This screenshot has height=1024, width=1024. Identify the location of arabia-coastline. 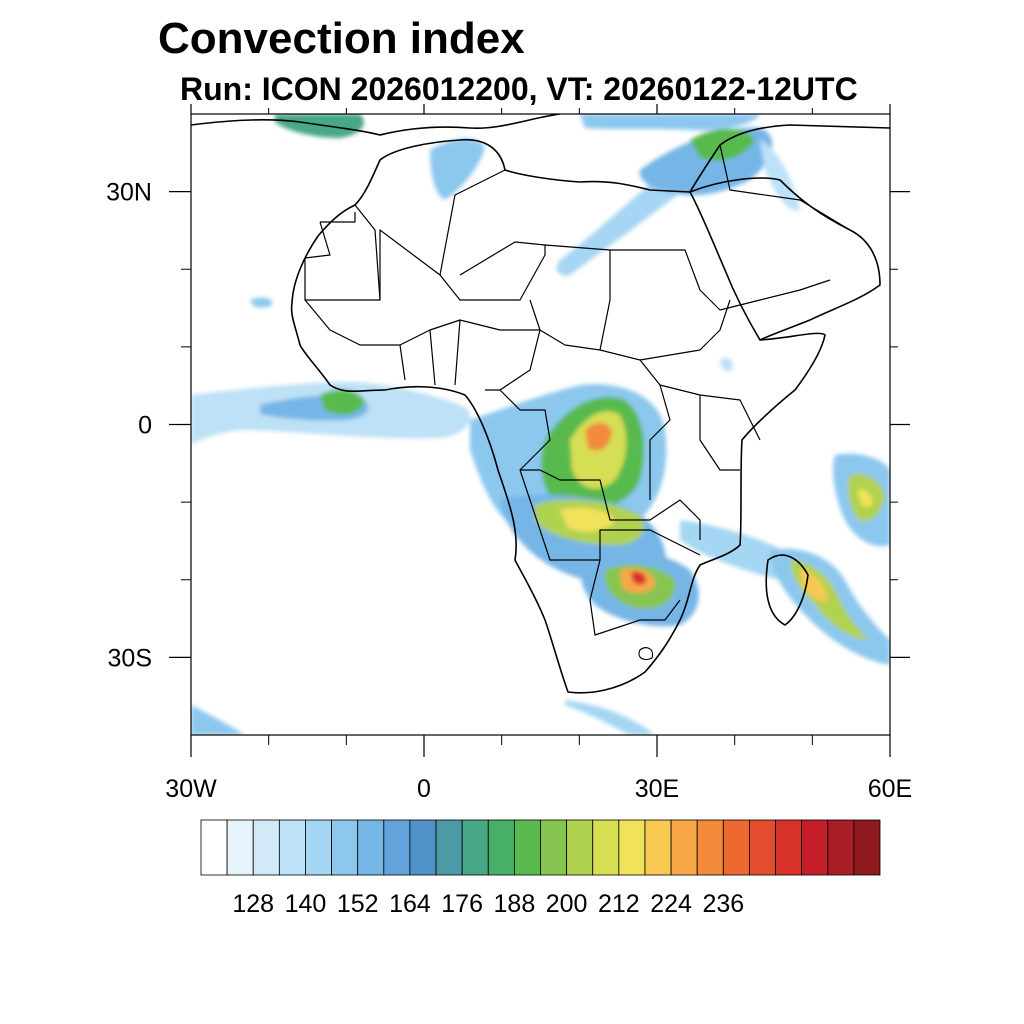
(785, 259).